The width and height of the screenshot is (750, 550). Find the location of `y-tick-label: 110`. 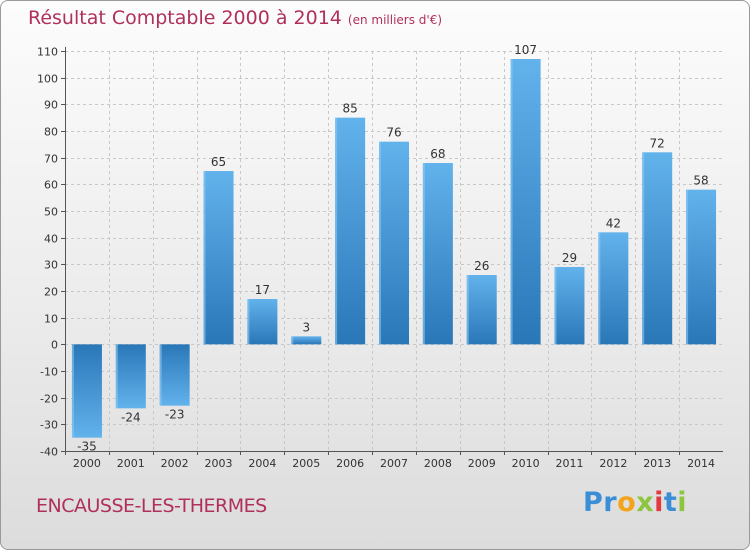

y-tick-label: 110 is located at coordinates (47, 52).